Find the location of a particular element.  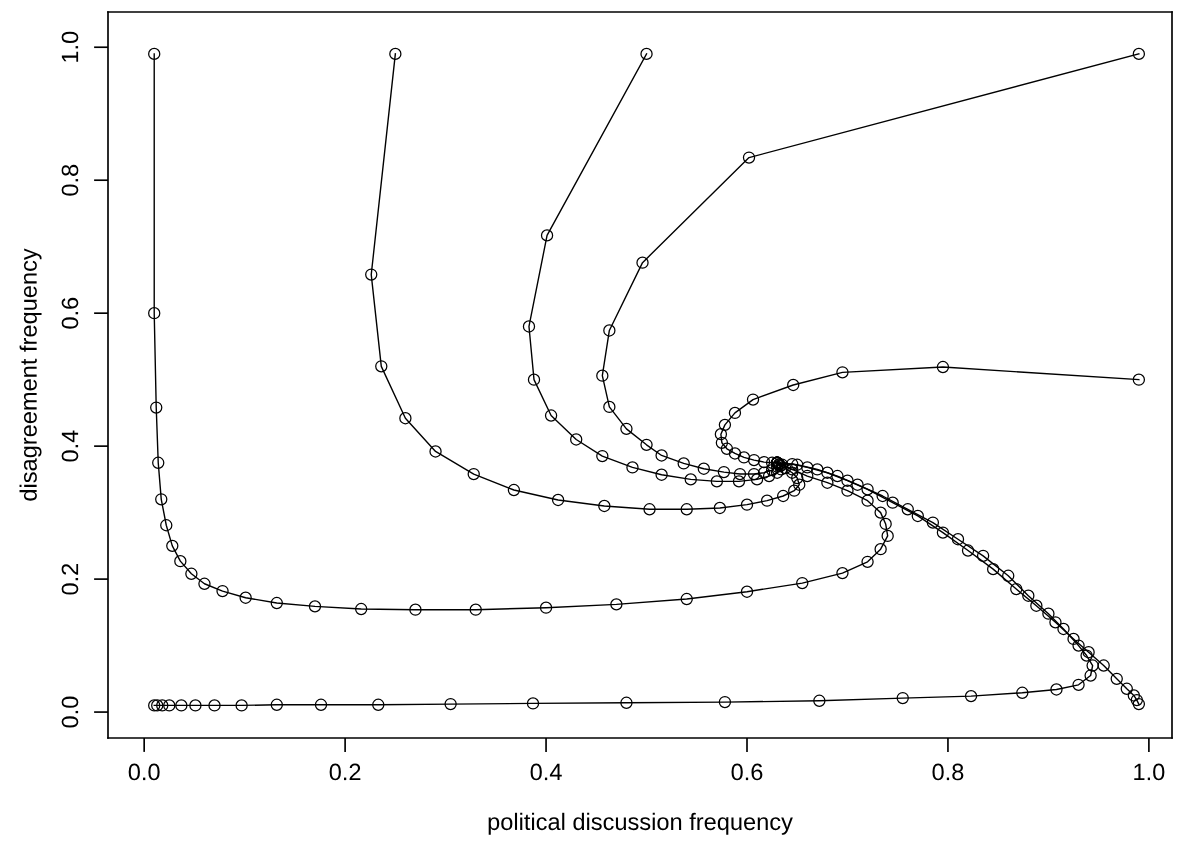

x-tick-label: 0.4 is located at coordinates (546, 772).